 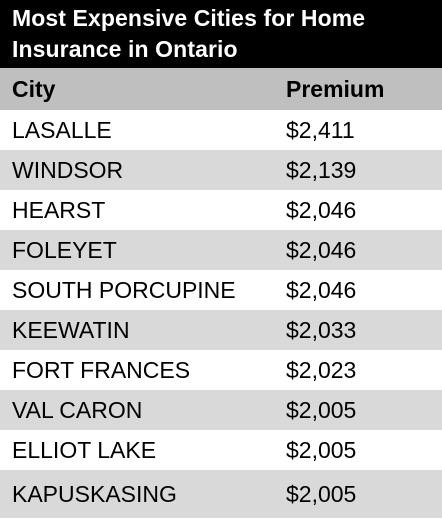 I want to click on city-cell: FORT FRANCES, so click(x=101, y=369).